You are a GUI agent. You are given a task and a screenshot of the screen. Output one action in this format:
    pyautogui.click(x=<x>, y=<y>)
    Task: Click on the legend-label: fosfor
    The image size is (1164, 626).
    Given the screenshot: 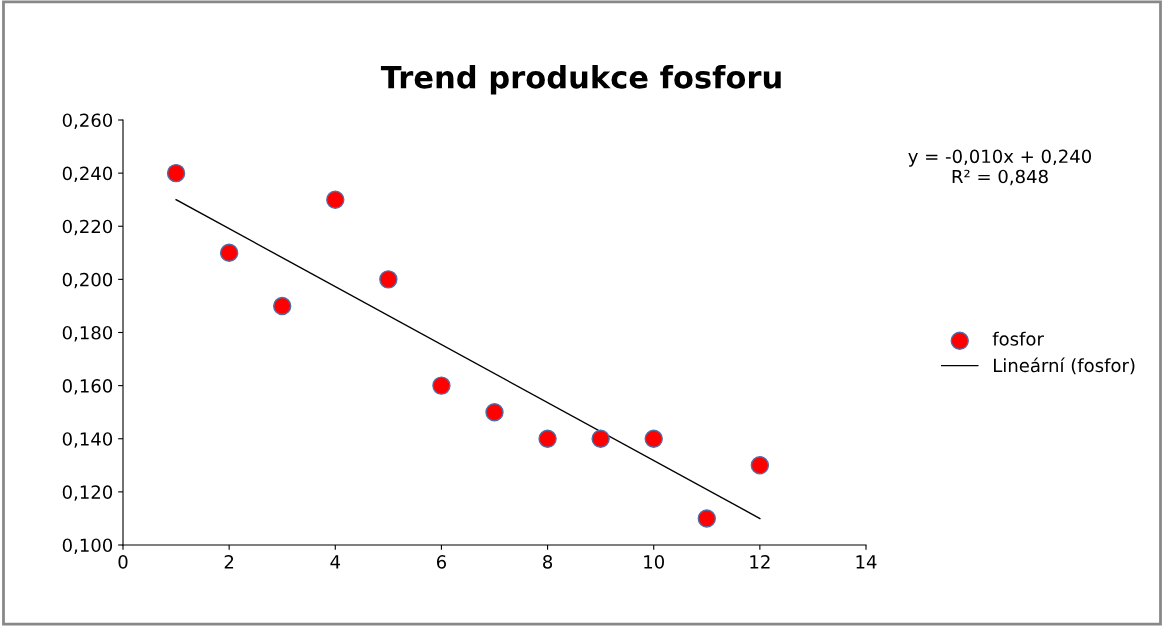 What is the action you would take?
    pyautogui.click(x=1018, y=338)
    